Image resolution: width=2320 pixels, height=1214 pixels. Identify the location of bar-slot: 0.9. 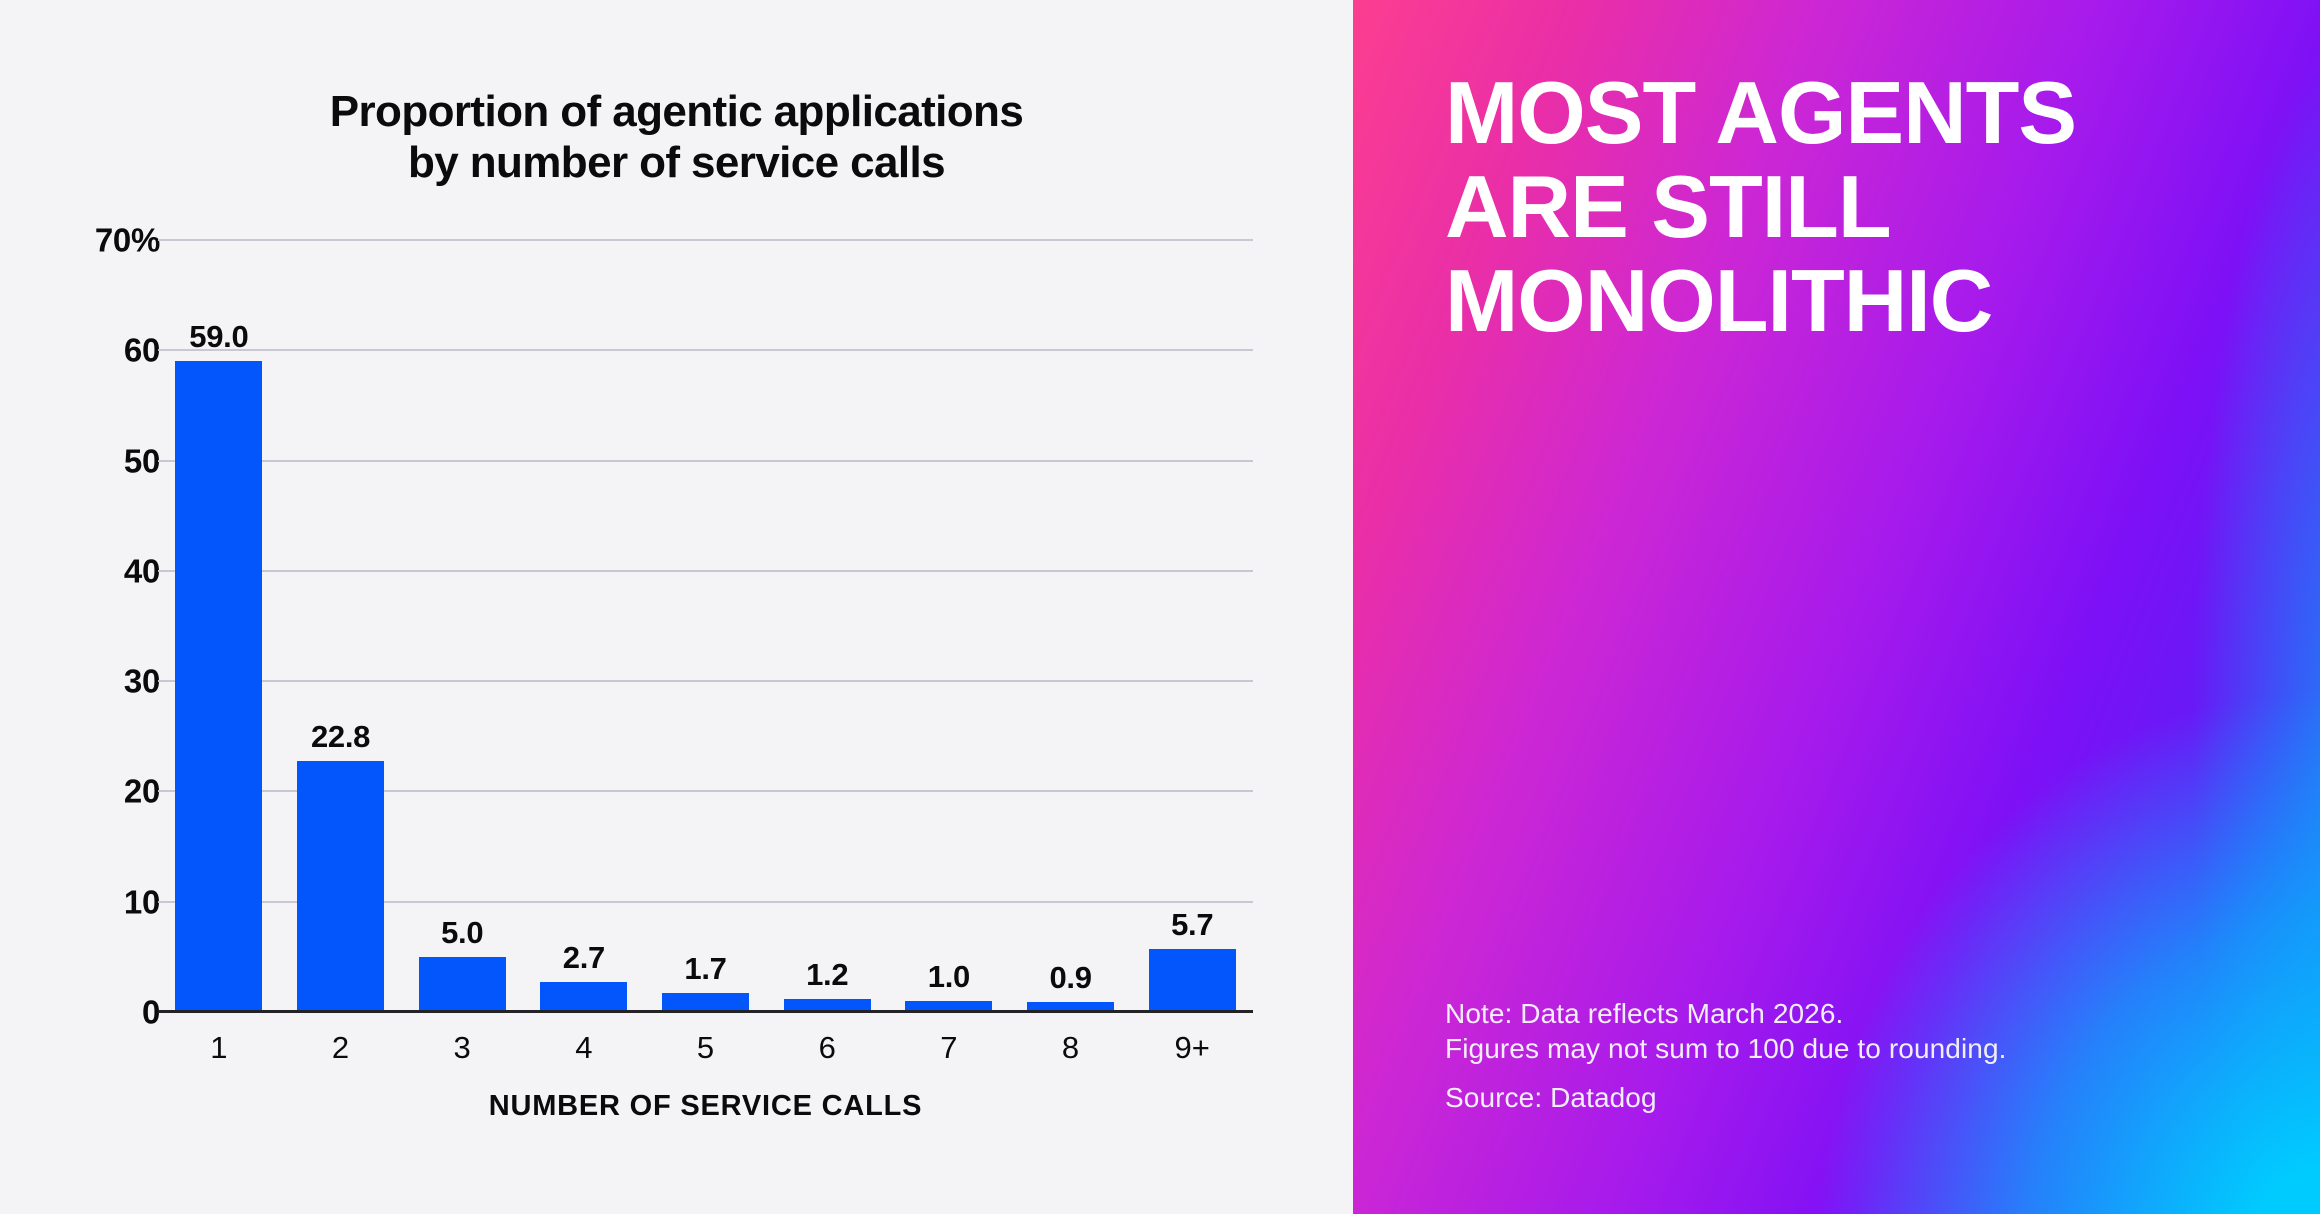
(1071, 987).